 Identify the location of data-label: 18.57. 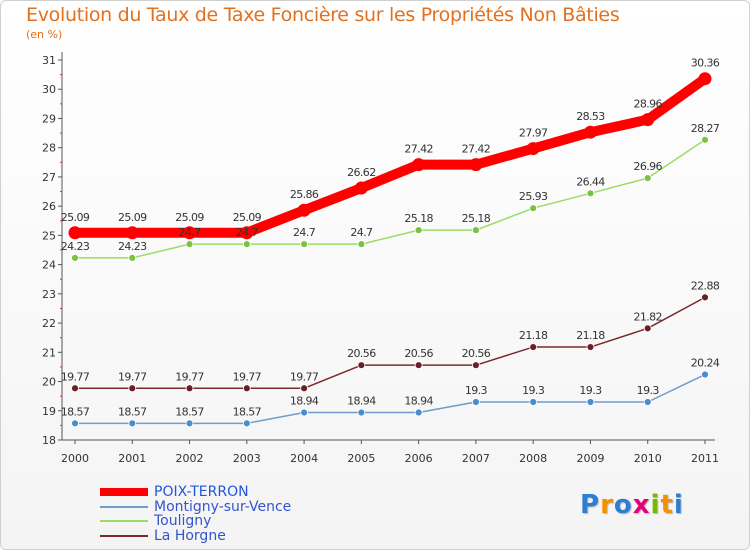
(247, 411).